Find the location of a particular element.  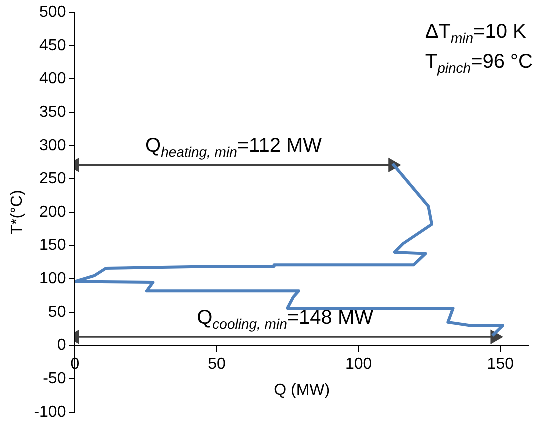

annotation: T$_{pinch}$=96 °C is located at coordinates (479, 64).